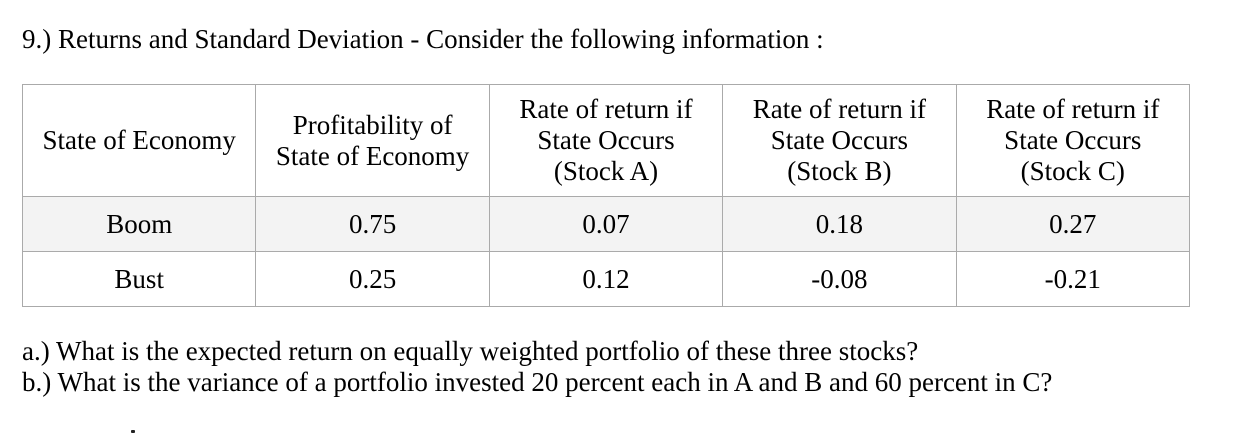 The image size is (1250, 438). Describe the element at coordinates (839, 140) in the screenshot. I see `header-cell-stock-b: Rate of return if State Occurs (Stock B)` at that location.